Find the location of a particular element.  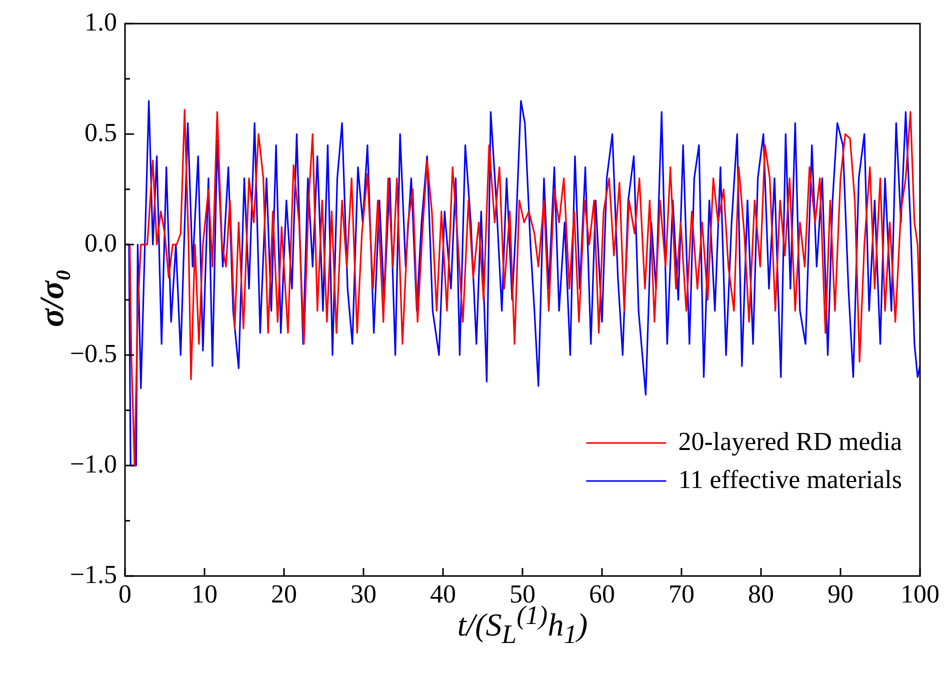

y-tick-label: 1.0 is located at coordinates (100, 21).